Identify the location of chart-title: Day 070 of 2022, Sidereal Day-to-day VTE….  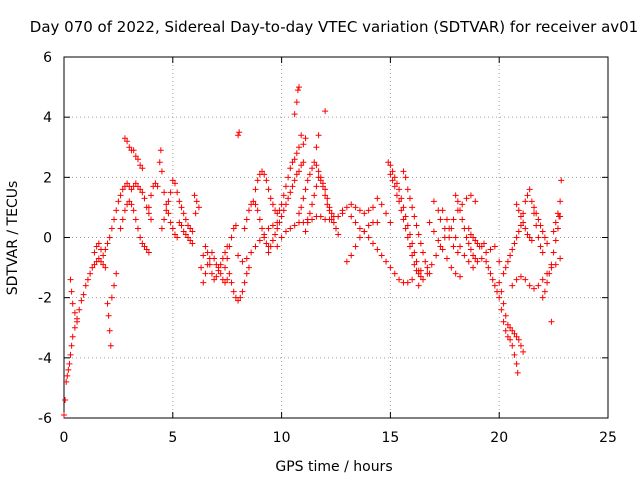
(334, 27).